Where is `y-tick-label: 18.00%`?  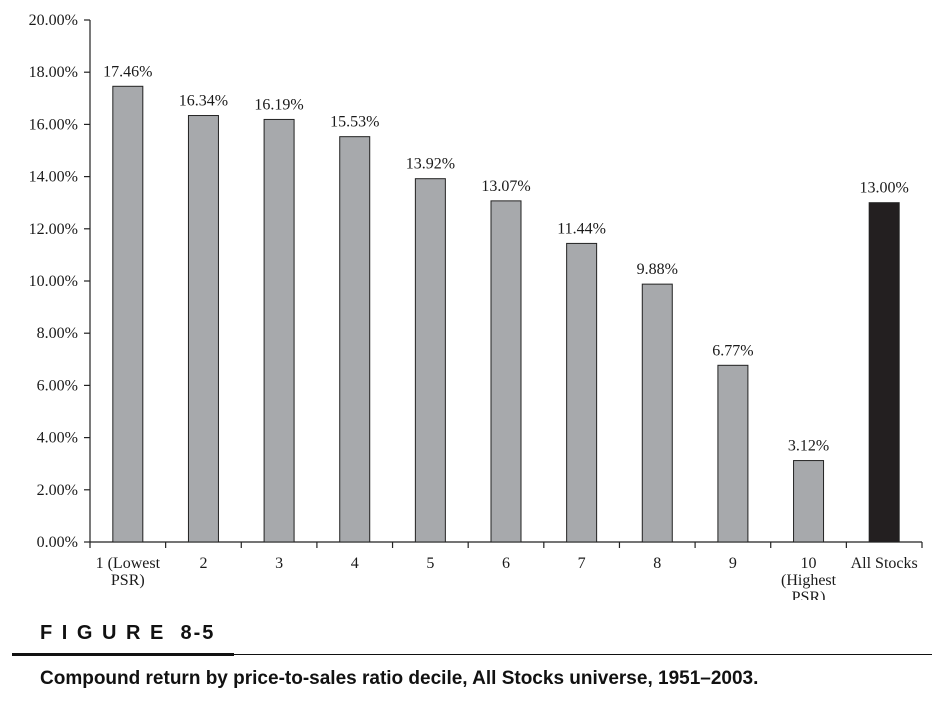 y-tick-label: 18.00% is located at coordinates (53, 72).